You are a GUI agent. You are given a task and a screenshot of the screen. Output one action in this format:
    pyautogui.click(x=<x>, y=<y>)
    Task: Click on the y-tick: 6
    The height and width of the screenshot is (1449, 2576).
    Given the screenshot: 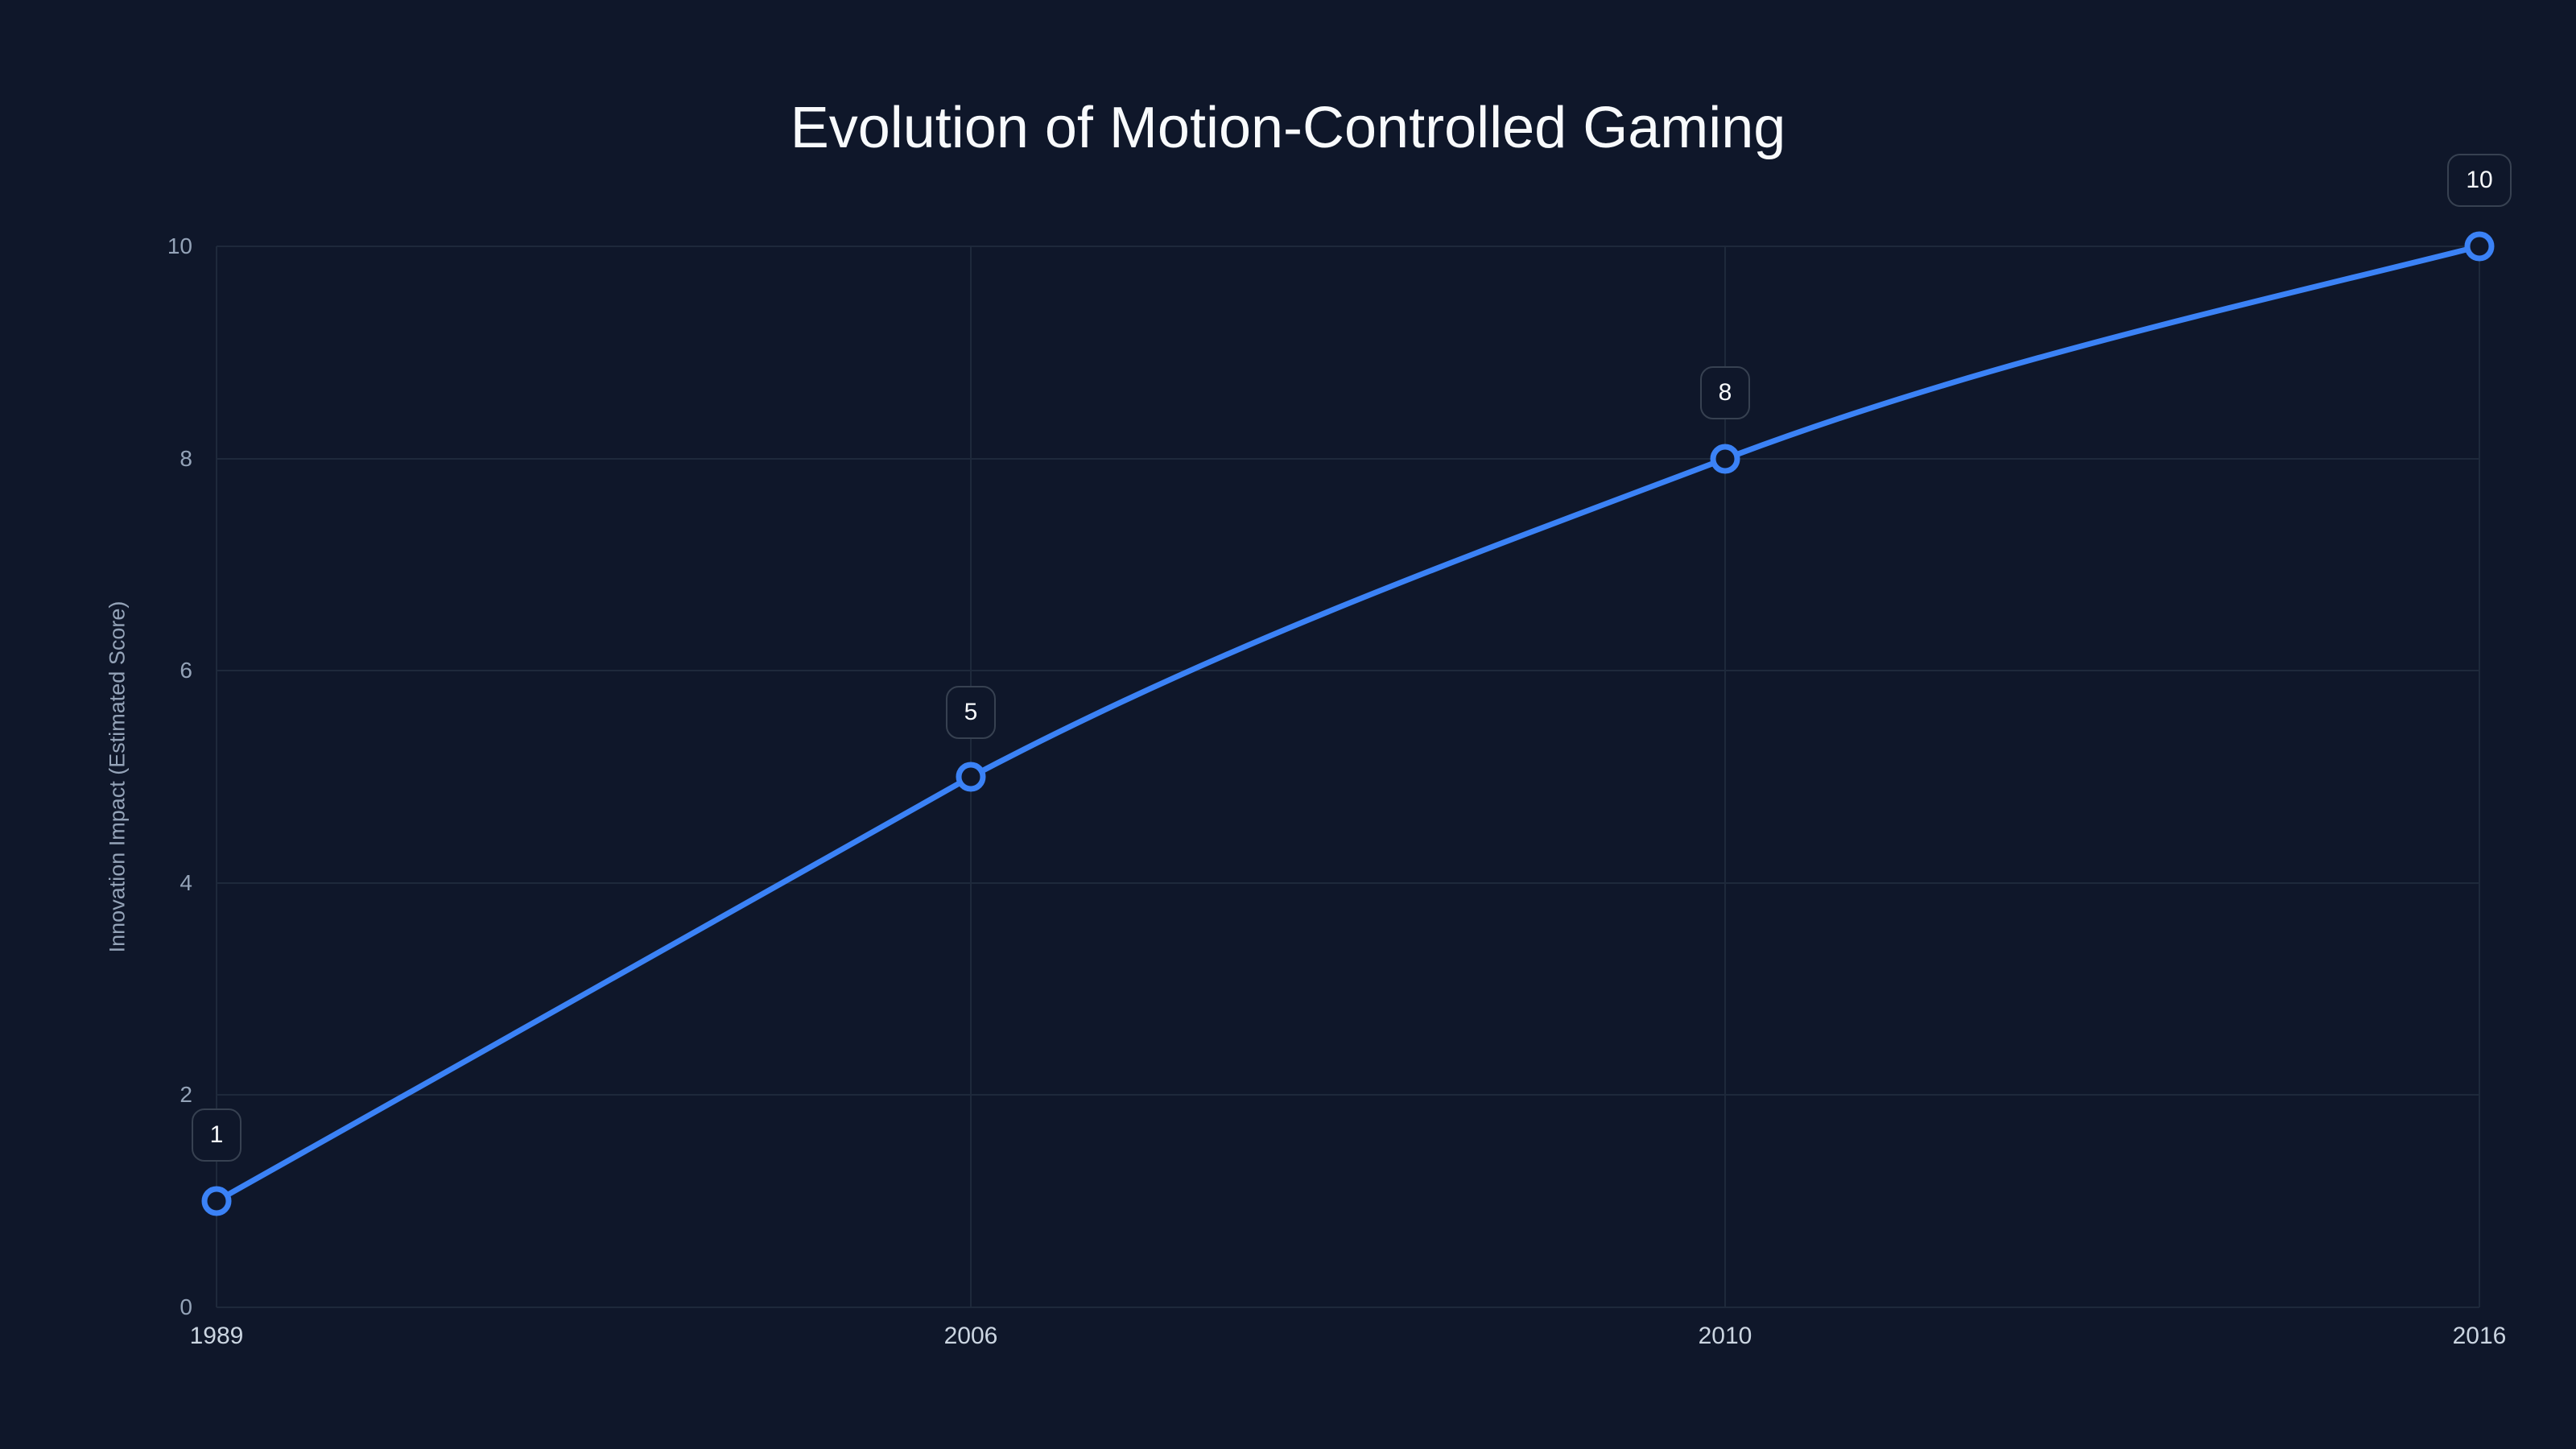 What is the action you would take?
    pyautogui.click(x=186, y=670)
    